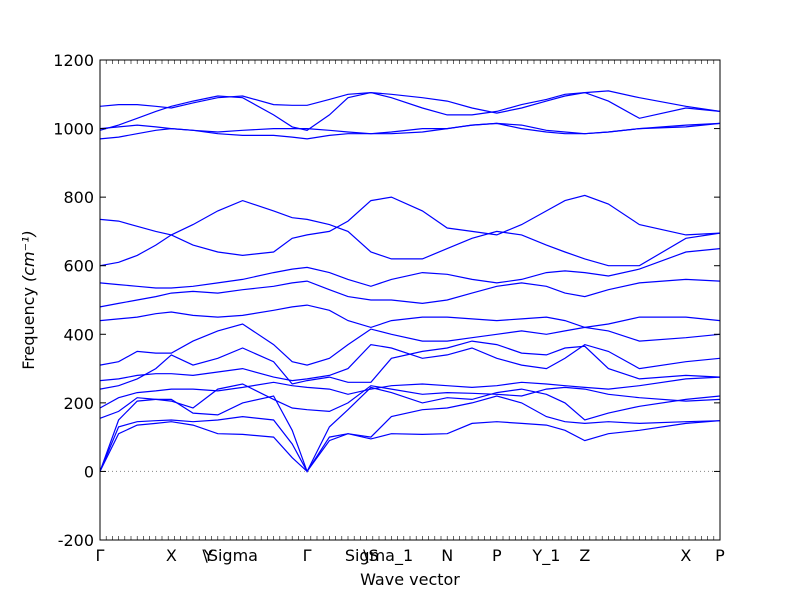 The image size is (800, 600). Describe the element at coordinates (208, 555) in the screenshot. I see `x-tick-label: Y` at that location.